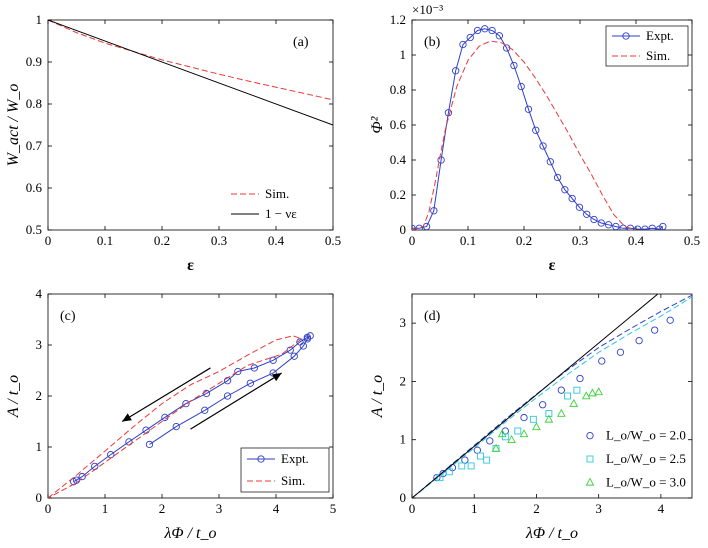 The height and width of the screenshot is (548, 708). I want to click on legend-label: L_o/W_o = 2.0, so click(646, 435).